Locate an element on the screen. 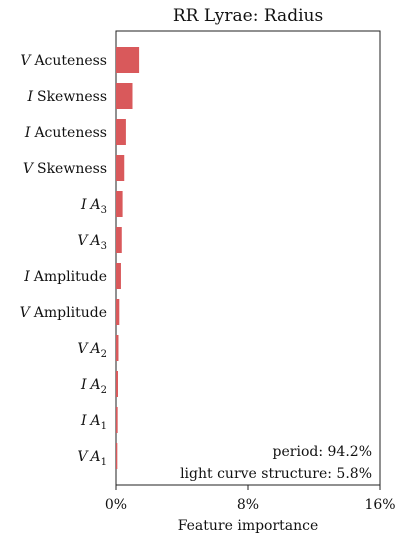  category-label-9: I A2 is located at coordinates (93, 386).